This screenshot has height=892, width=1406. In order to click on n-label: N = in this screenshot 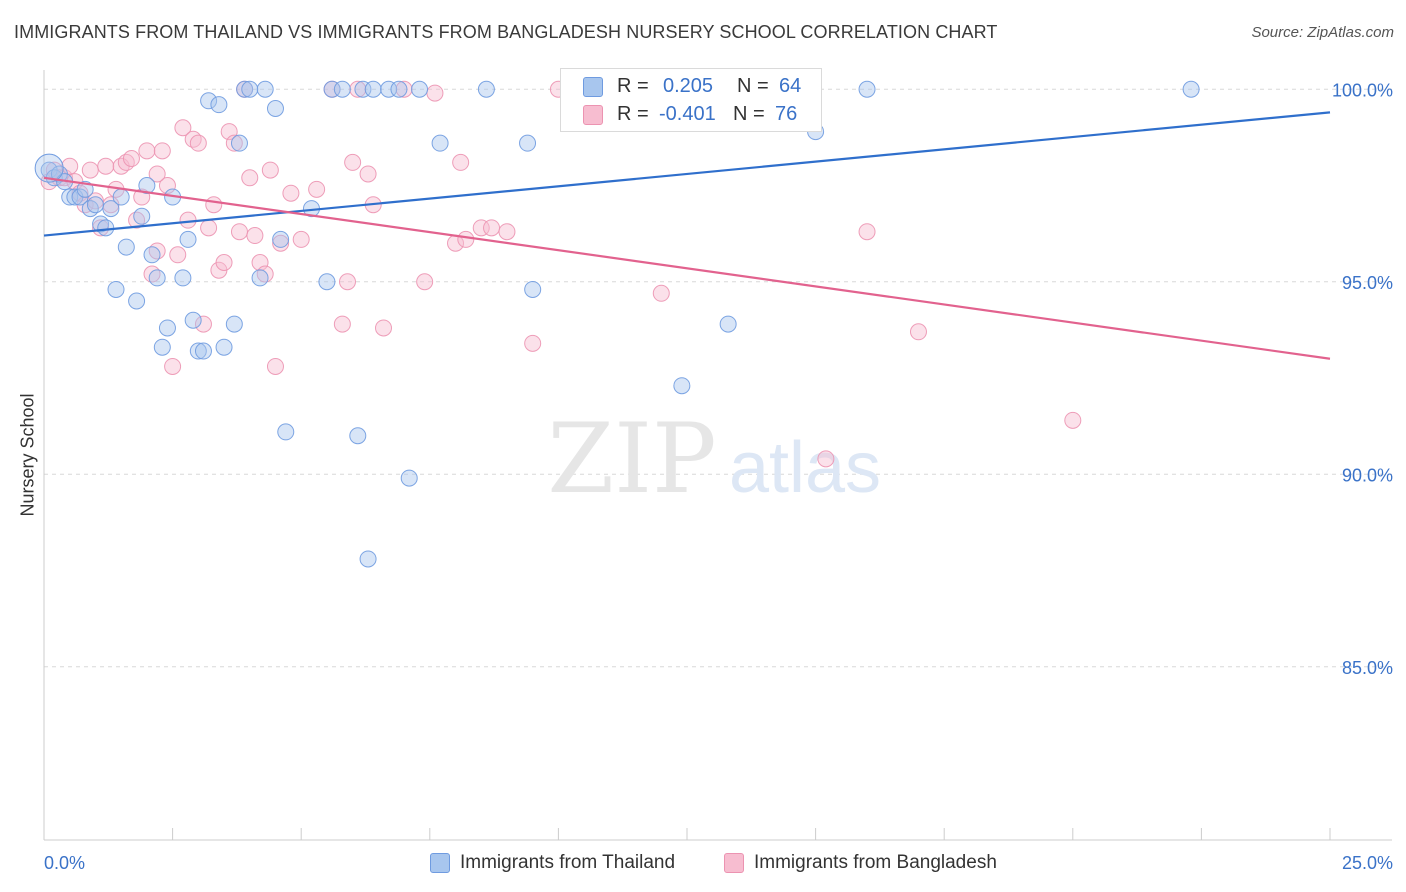, I will do `click(749, 114)`.